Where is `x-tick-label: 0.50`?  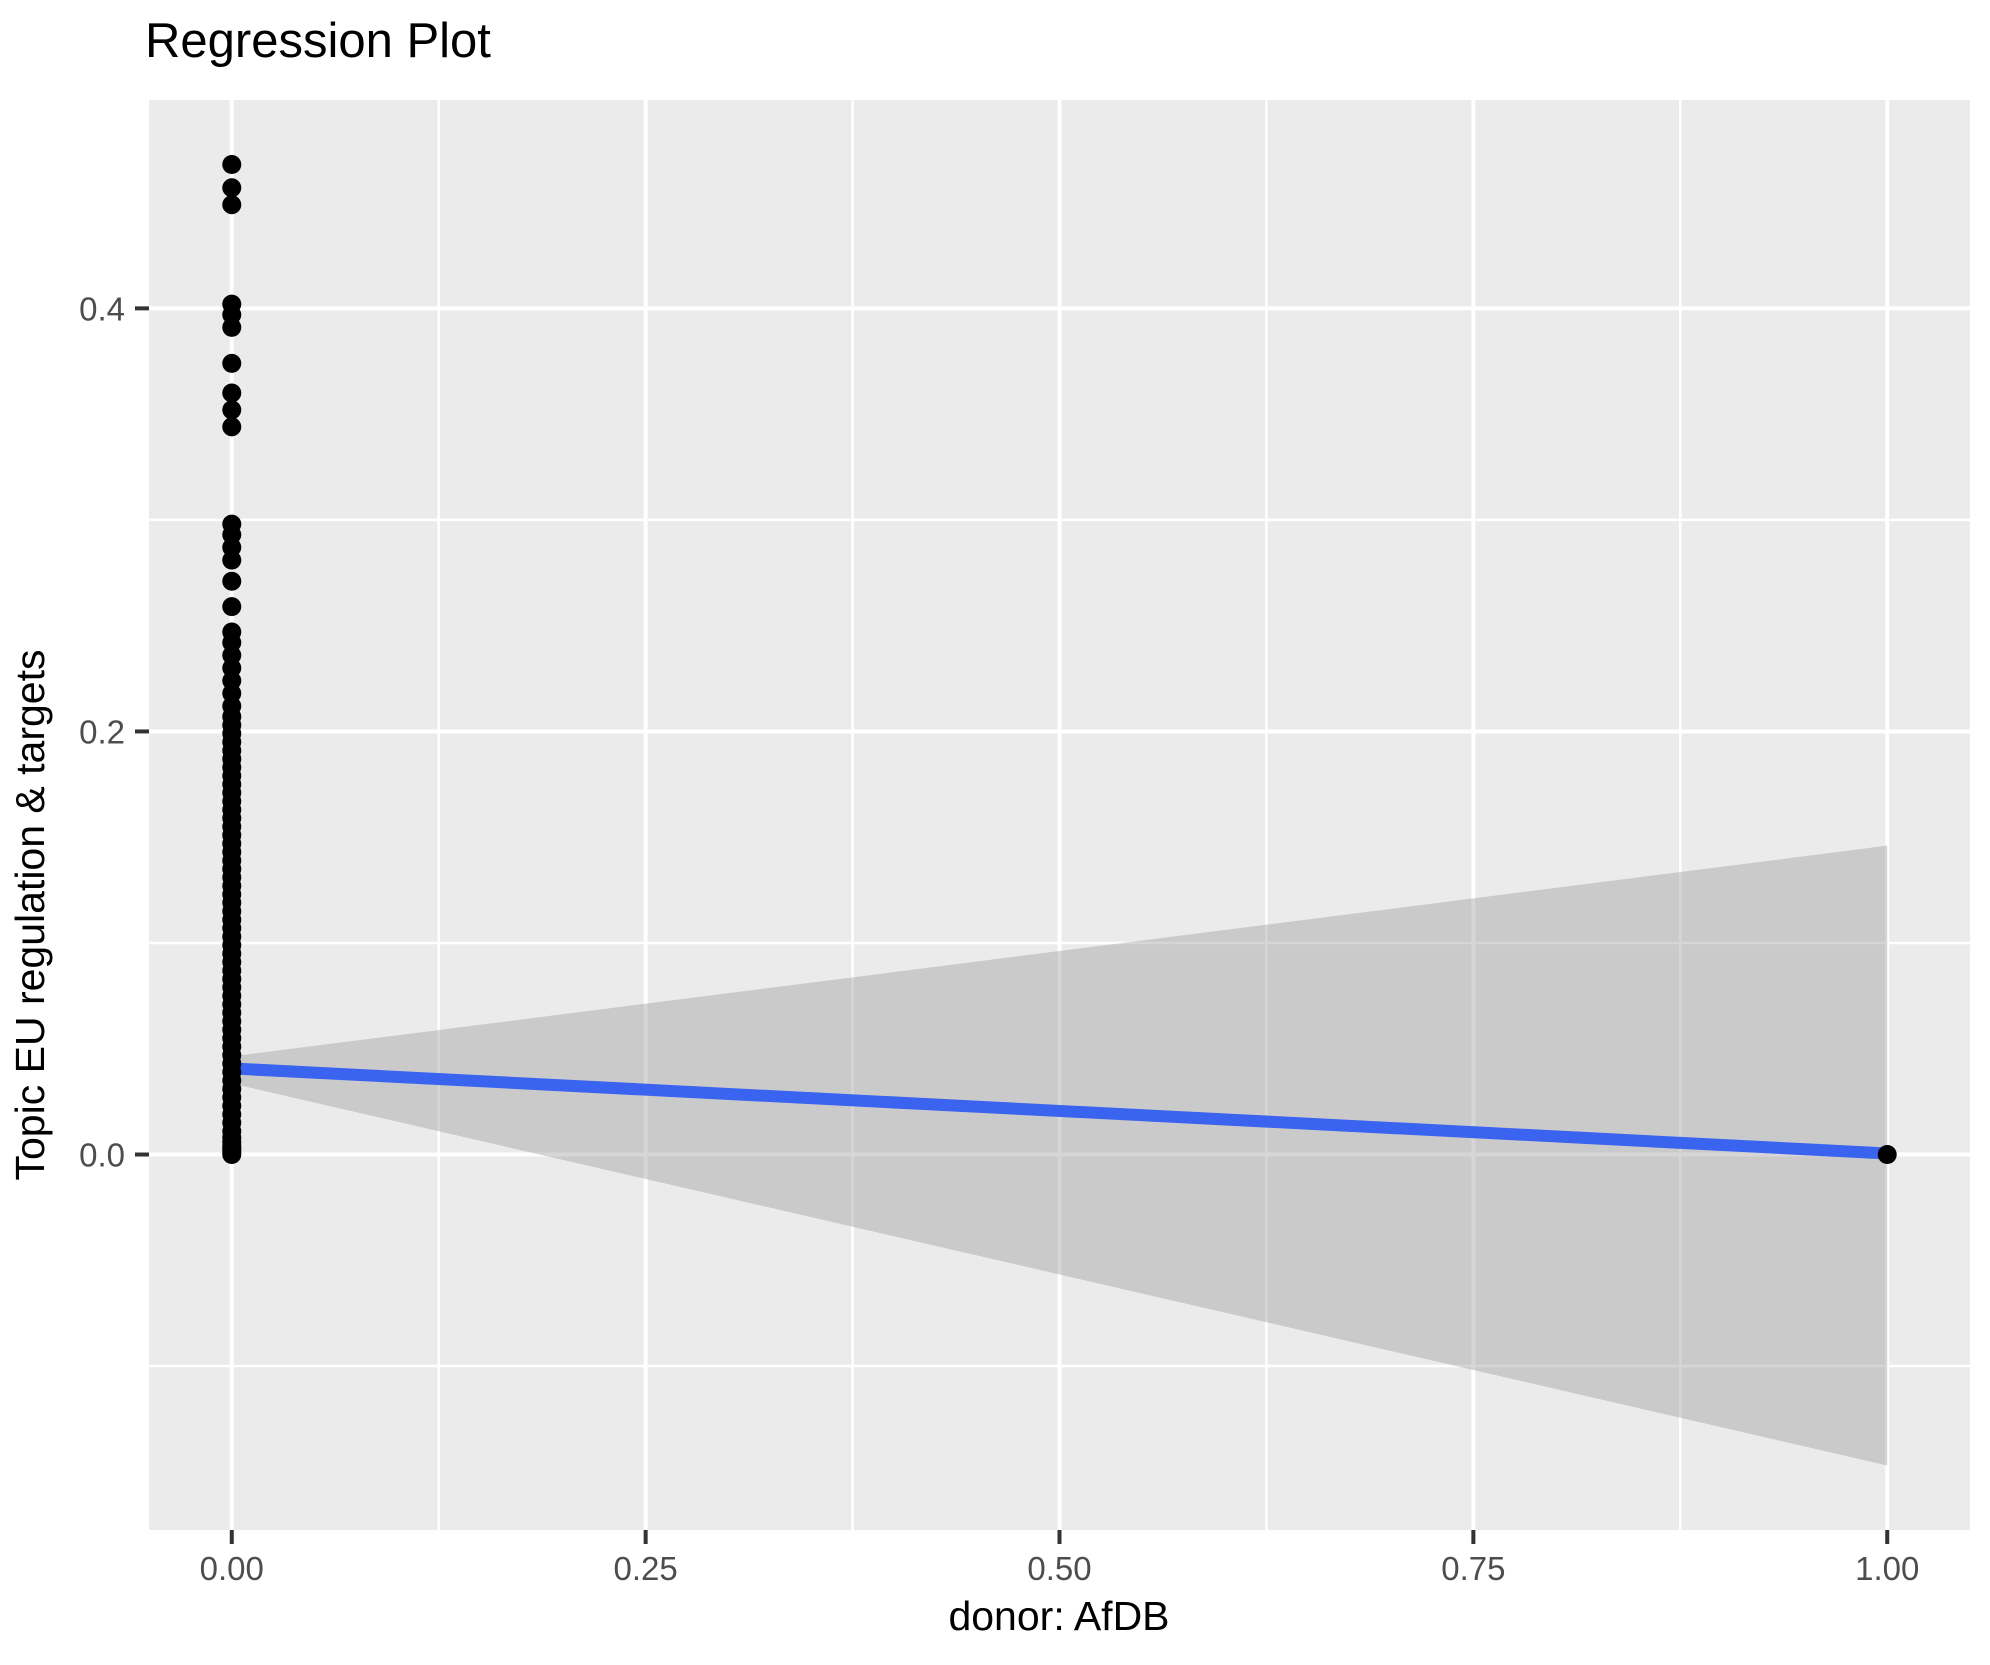 x-tick-label: 0.50 is located at coordinates (1059, 1568).